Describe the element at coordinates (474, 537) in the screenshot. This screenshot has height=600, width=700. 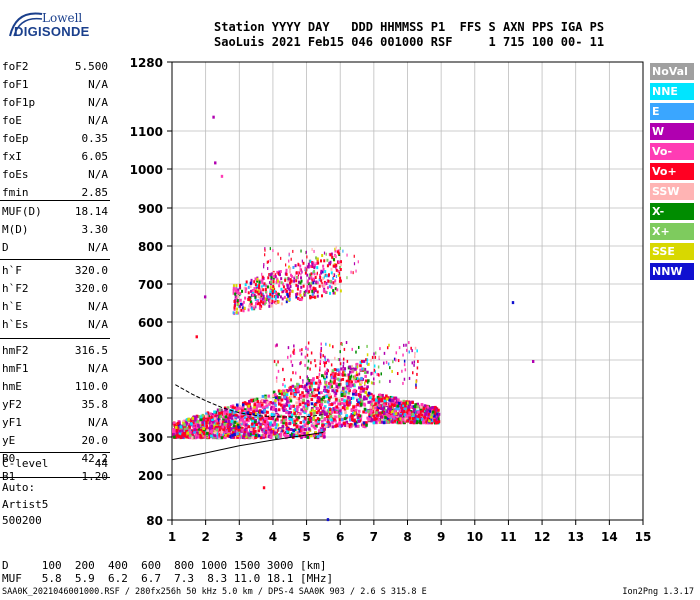
I see `x-tick-label: 10` at that location.